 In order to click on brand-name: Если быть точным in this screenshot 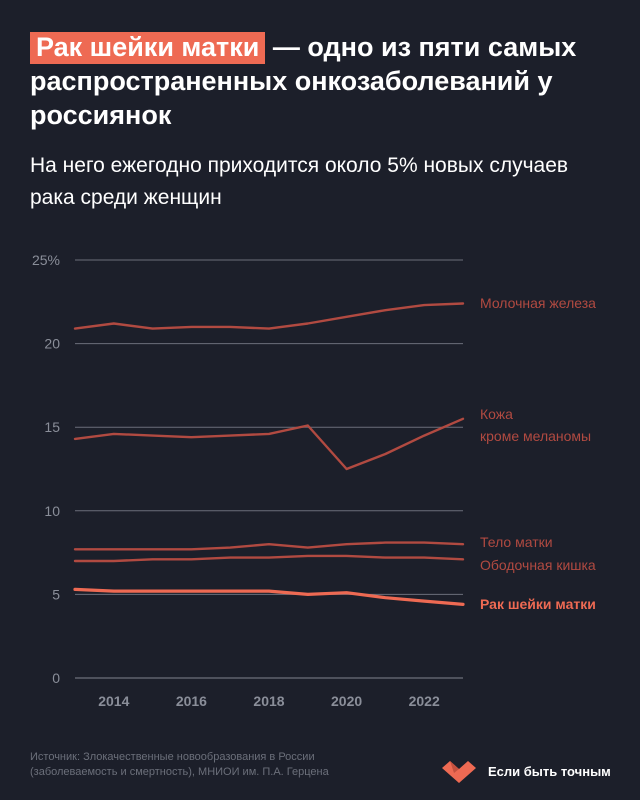, I will do `click(549, 771)`.